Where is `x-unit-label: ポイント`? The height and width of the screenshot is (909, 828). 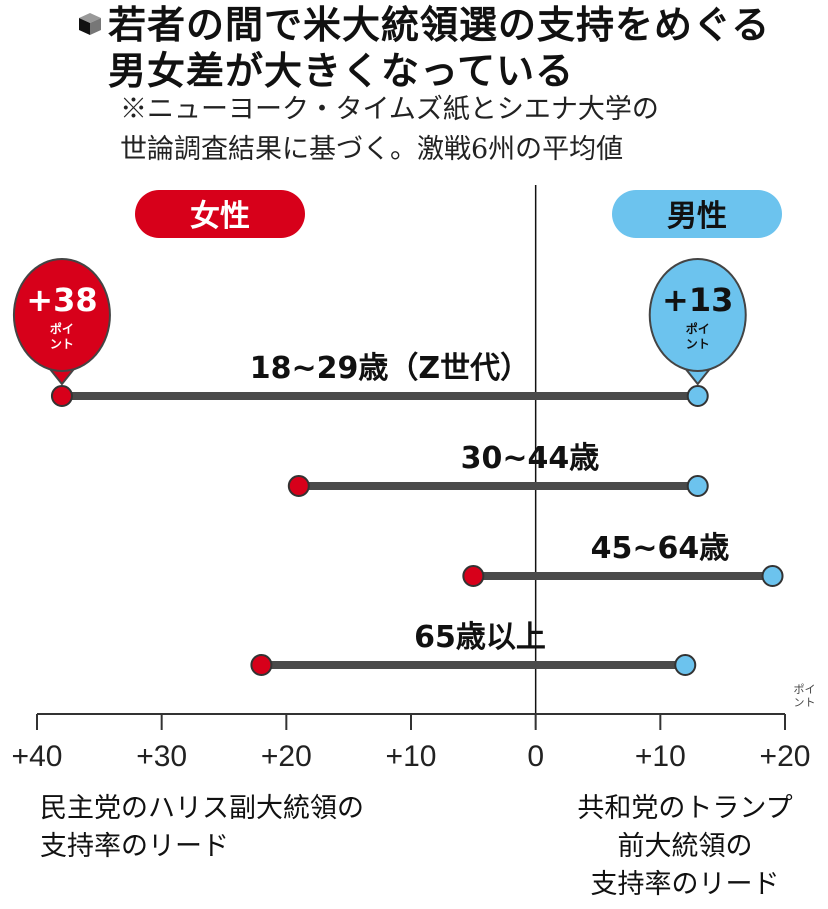 x-unit-label: ポイント is located at coordinates (804, 696).